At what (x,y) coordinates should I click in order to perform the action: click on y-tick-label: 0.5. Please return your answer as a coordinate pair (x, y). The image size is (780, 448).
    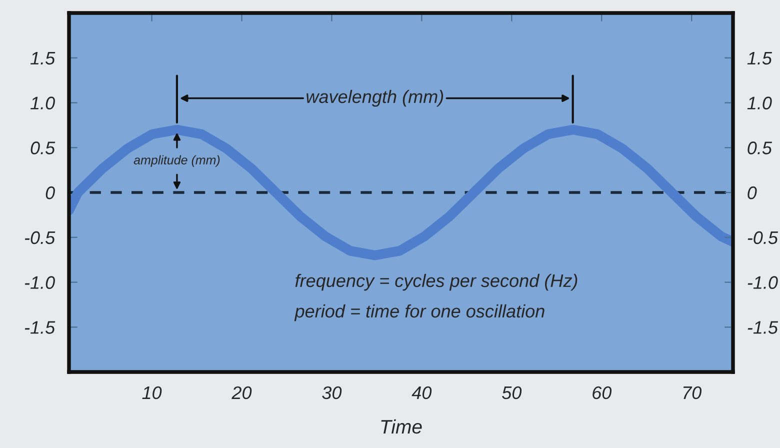
    Looking at the image, I should click on (43, 148).